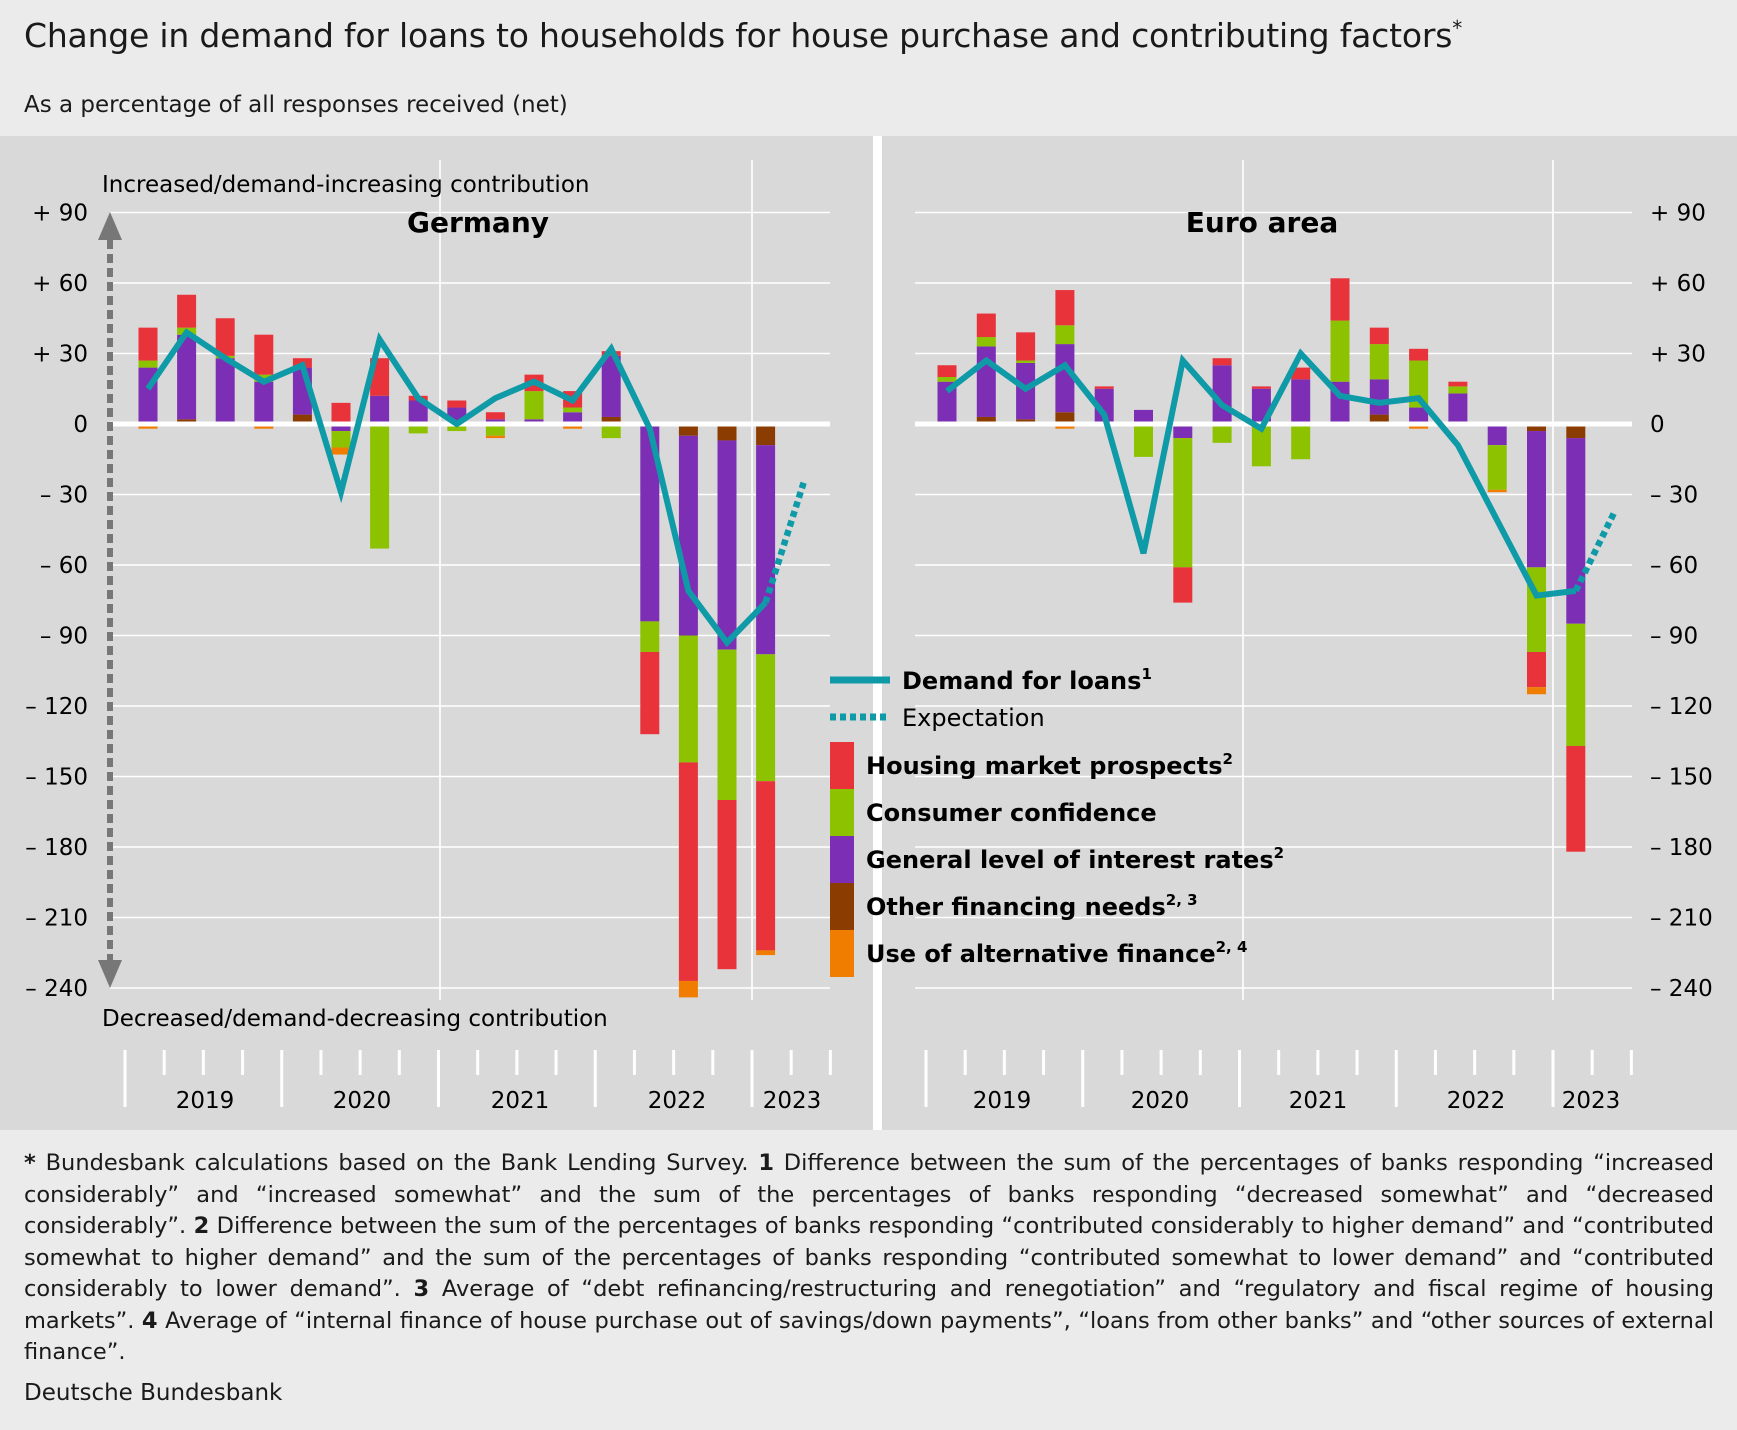 The width and height of the screenshot is (1737, 1430). I want to click on year-label-germany: 2021, so click(520, 1101).